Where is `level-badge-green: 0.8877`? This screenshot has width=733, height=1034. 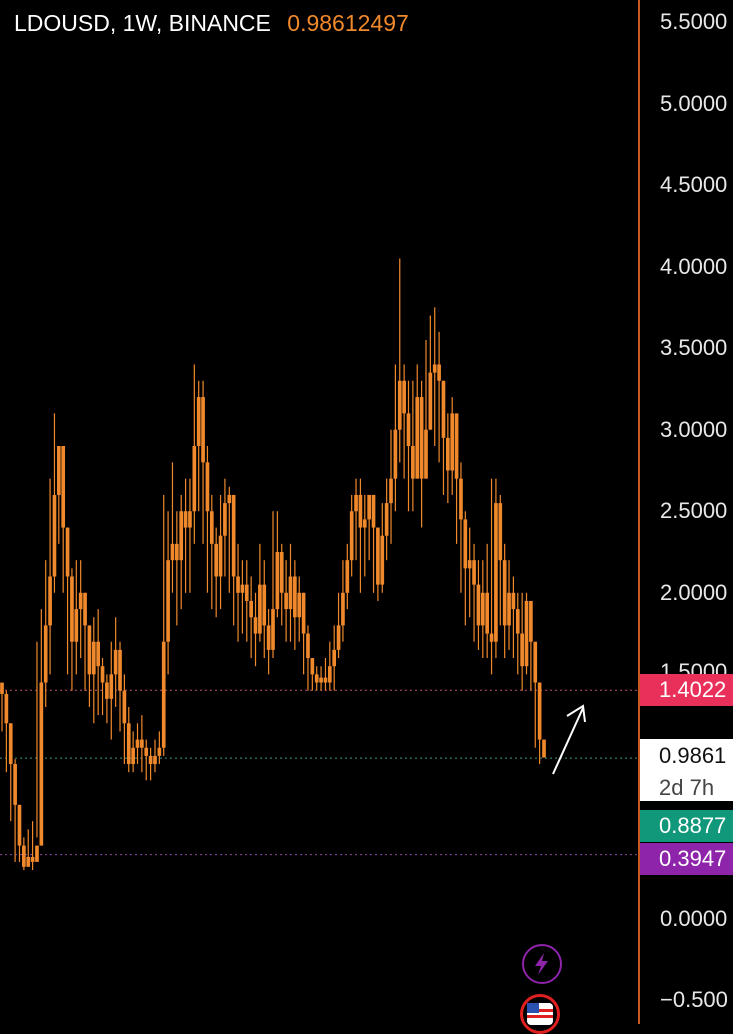
level-badge-green: 0.8877 is located at coordinates (686, 826).